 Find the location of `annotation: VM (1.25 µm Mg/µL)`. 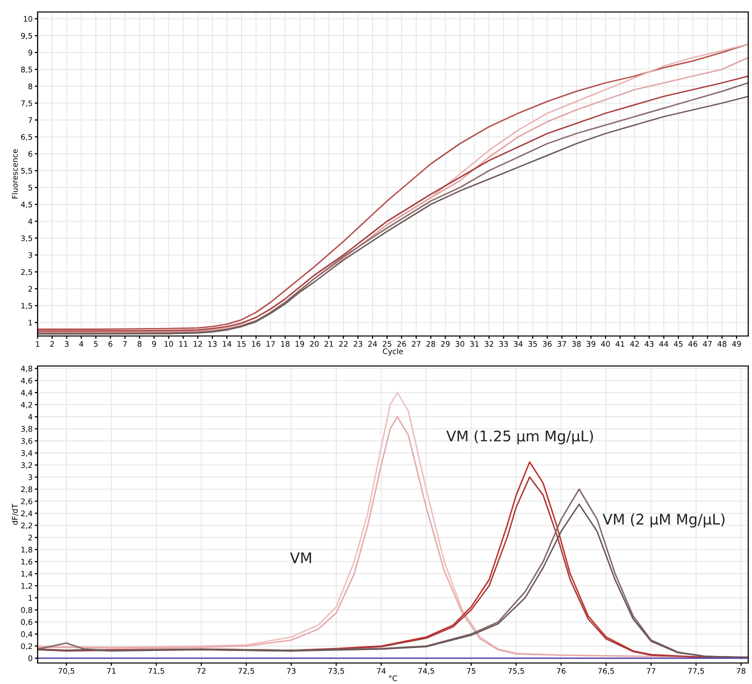

annotation: VM (1.25 µm Mg/µL) is located at coordinates (519, 437).